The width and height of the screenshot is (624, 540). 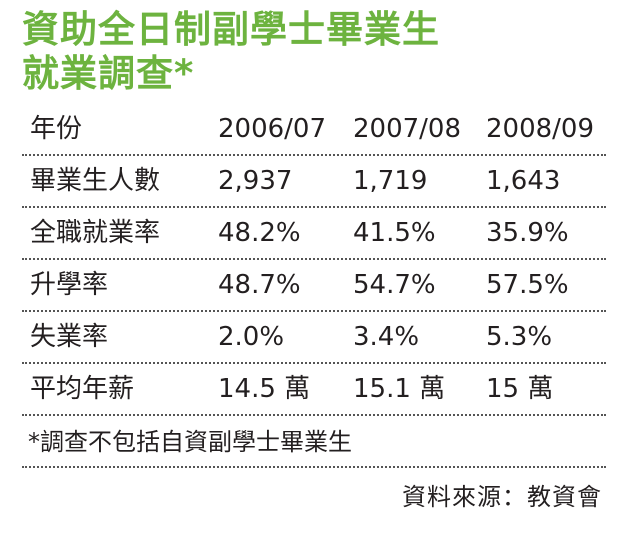 I want to click on table-cell: 3.4%, so click(x=386, y=337).